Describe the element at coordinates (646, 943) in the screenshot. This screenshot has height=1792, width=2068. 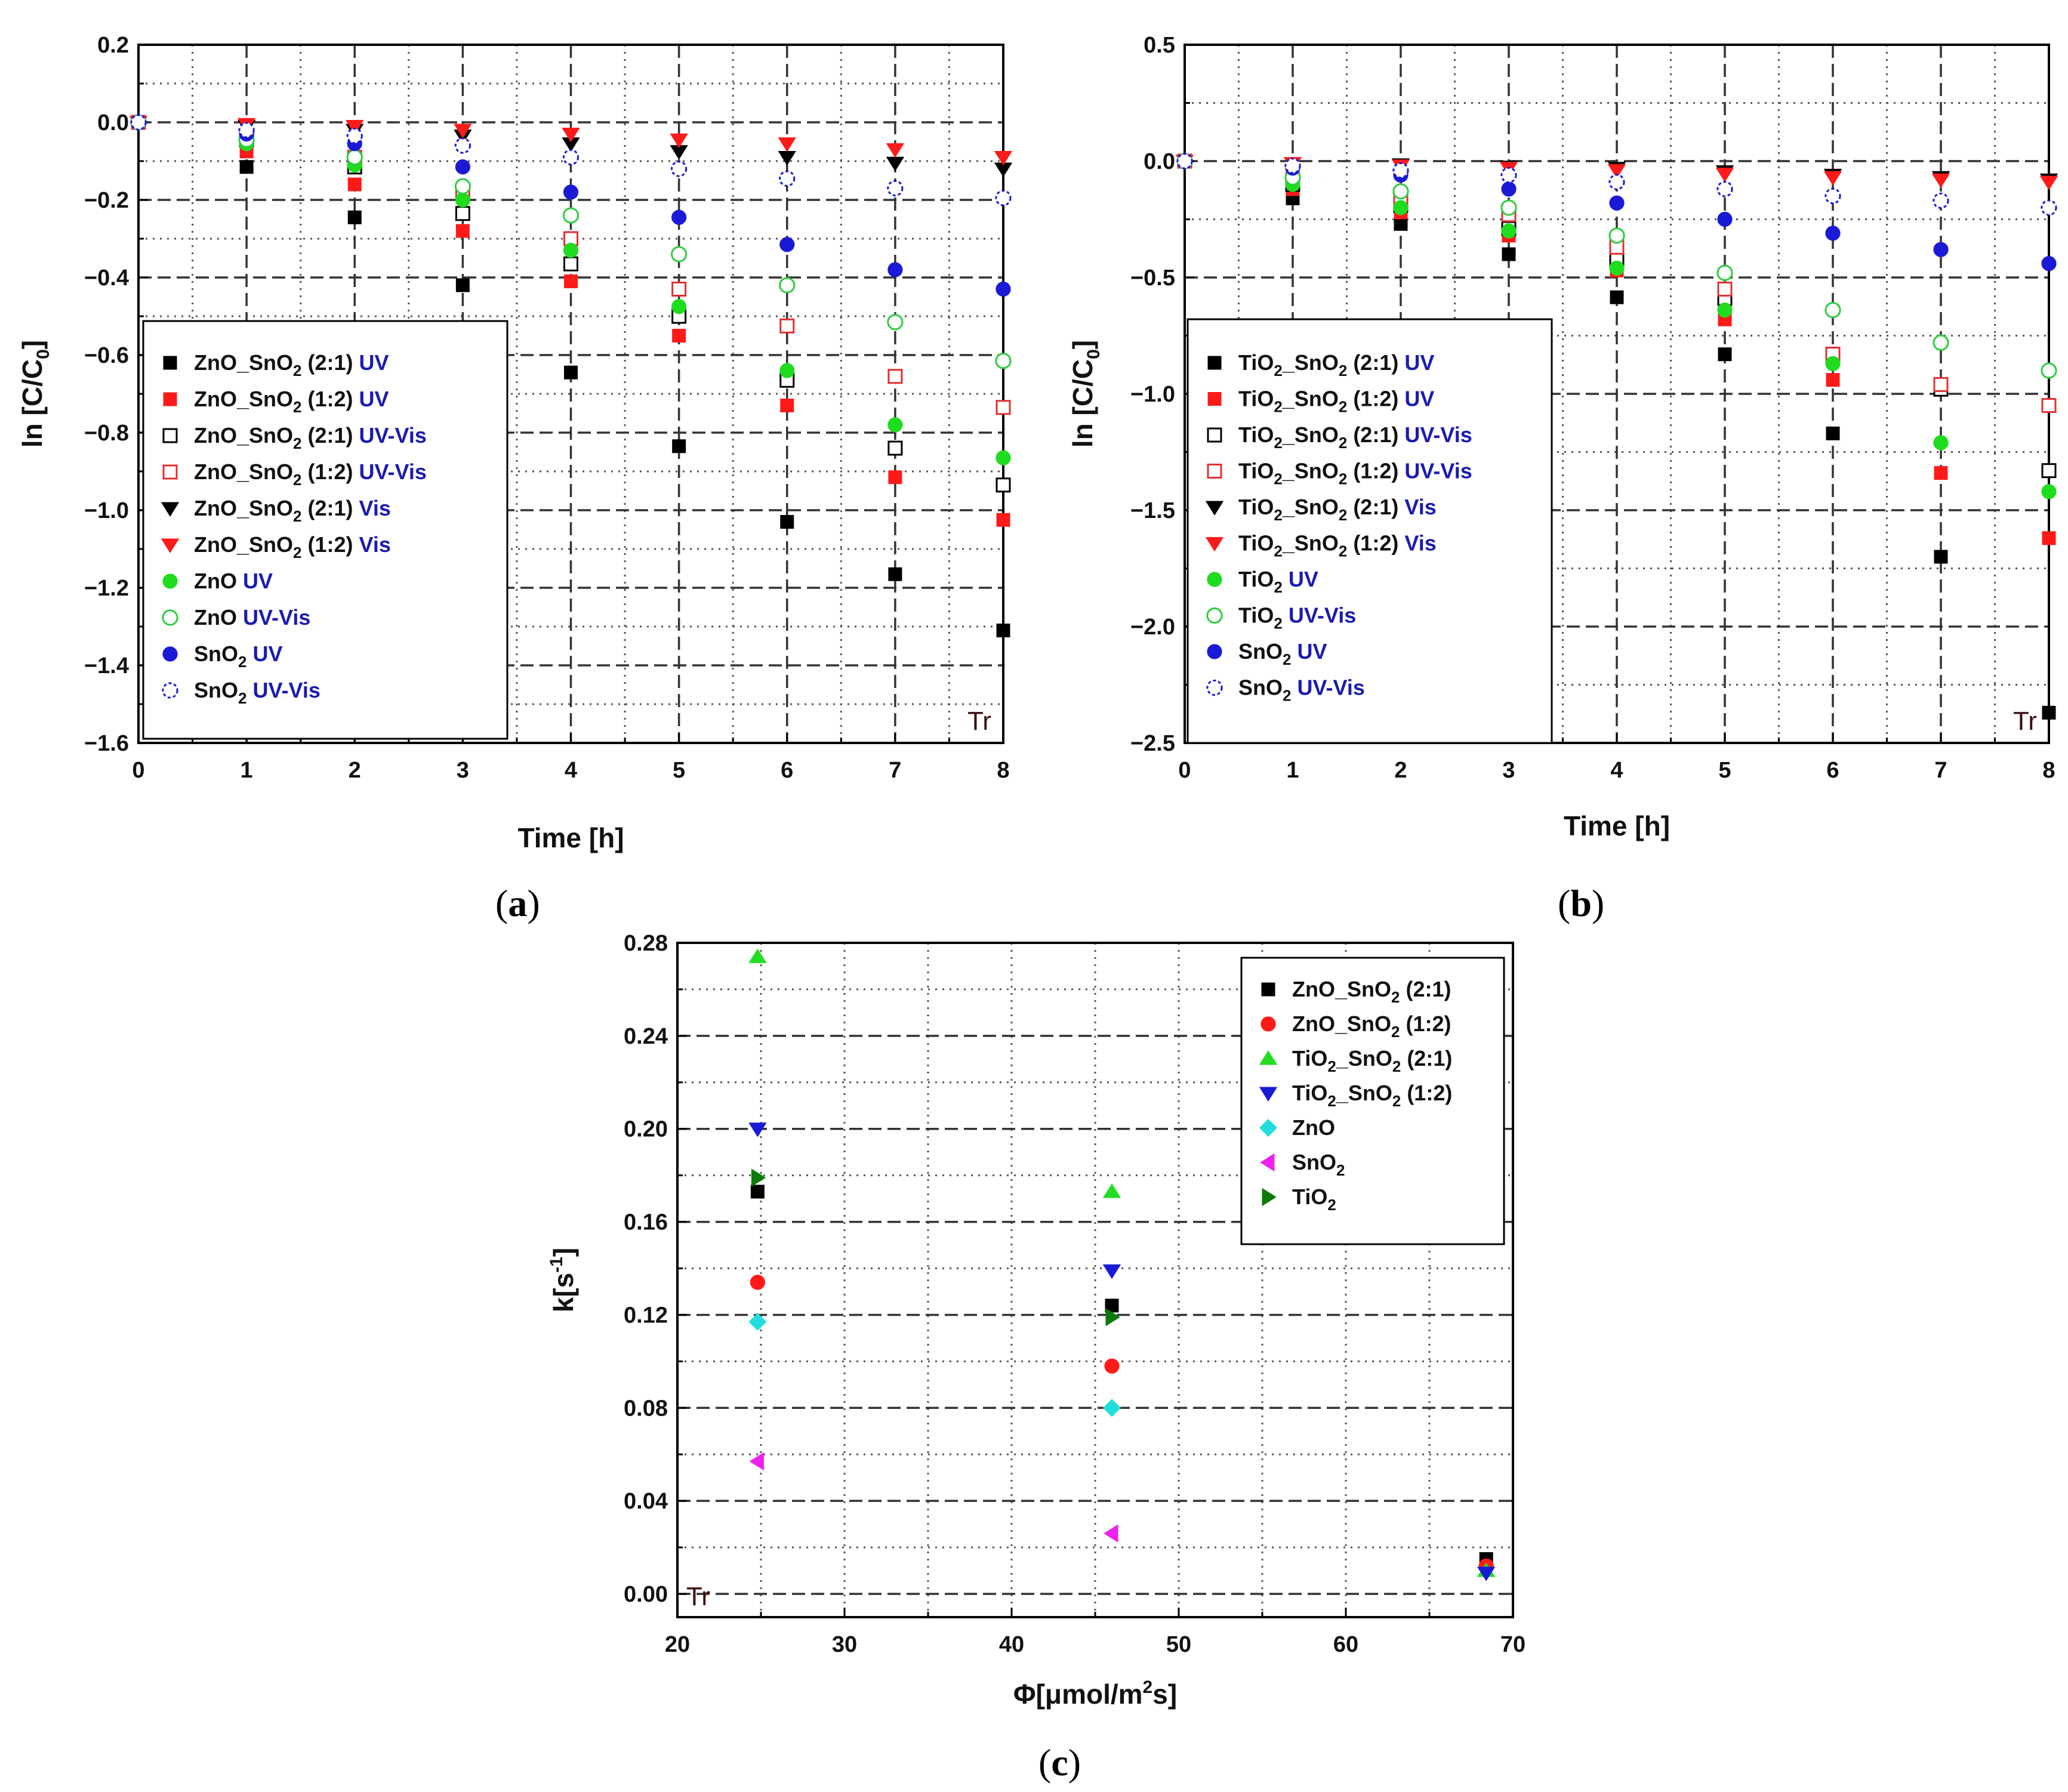
I see `y-tick-label: 0.28` at that location.